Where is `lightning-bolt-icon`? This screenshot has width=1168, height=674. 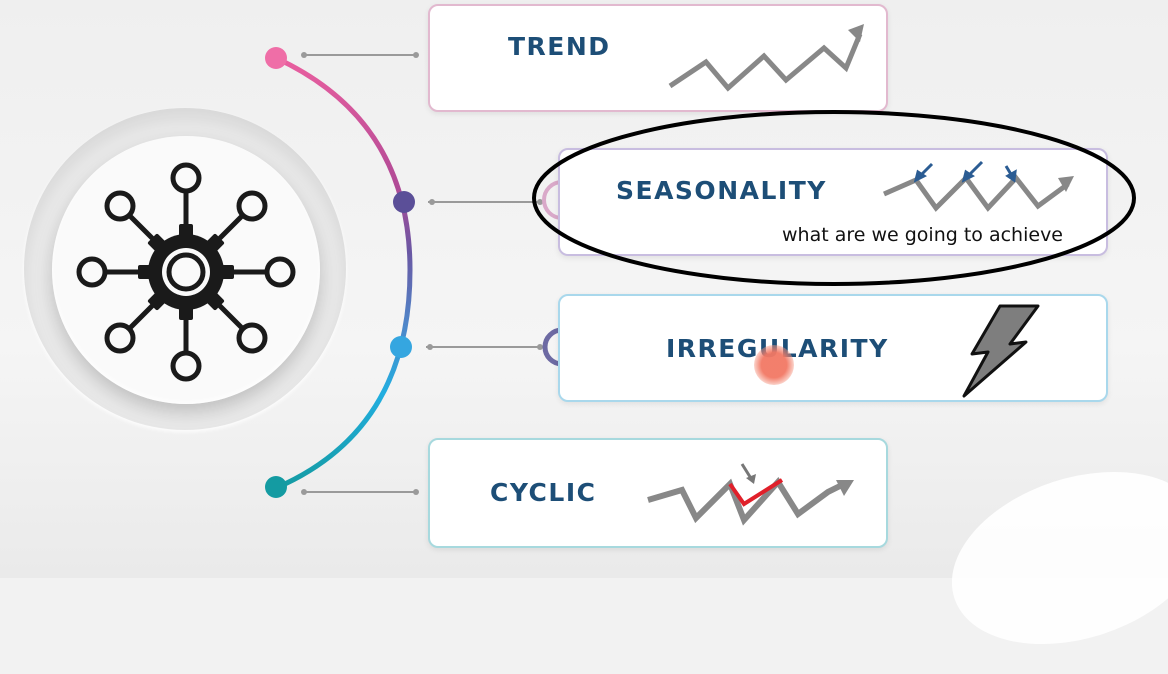
lightning-bolt-icon is located at coordinates (1001, 351).